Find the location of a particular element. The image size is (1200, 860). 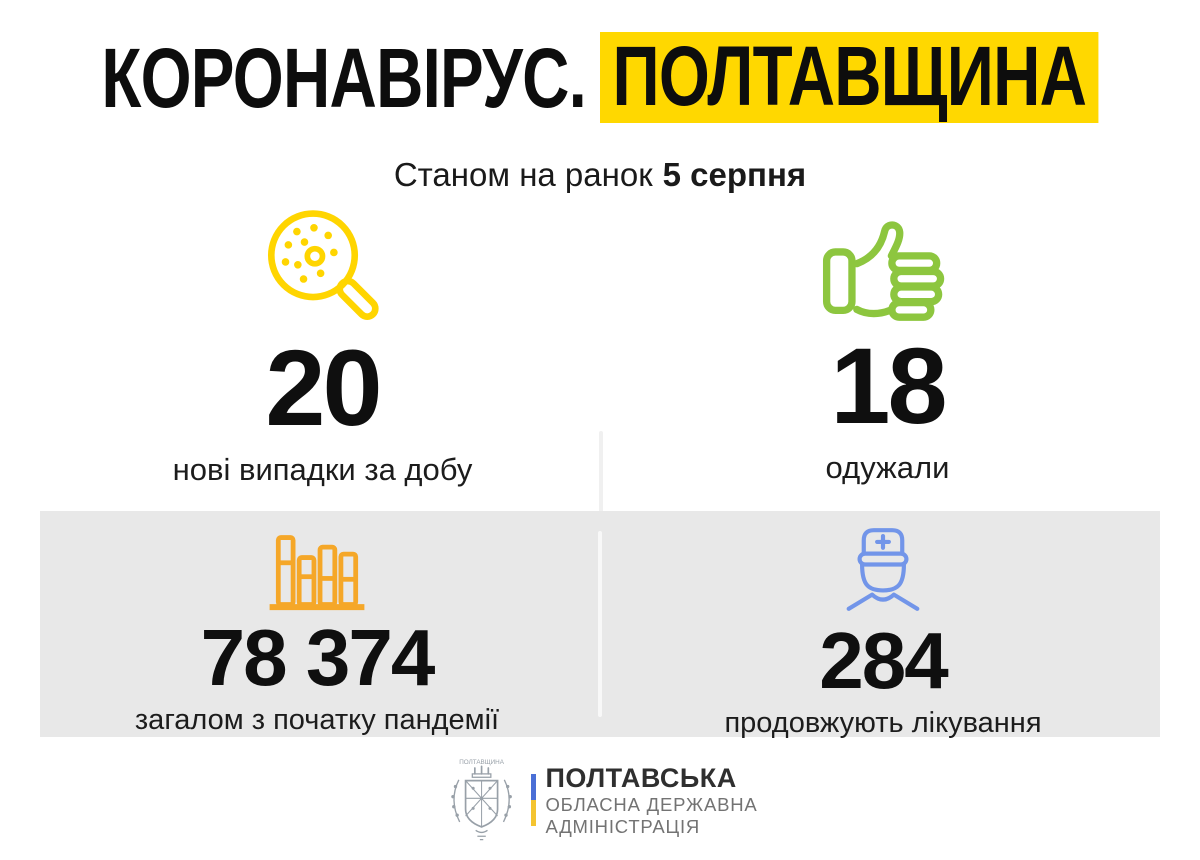

stat-label-total: загалом з початку пандемії is located at coordinates (317, 720).